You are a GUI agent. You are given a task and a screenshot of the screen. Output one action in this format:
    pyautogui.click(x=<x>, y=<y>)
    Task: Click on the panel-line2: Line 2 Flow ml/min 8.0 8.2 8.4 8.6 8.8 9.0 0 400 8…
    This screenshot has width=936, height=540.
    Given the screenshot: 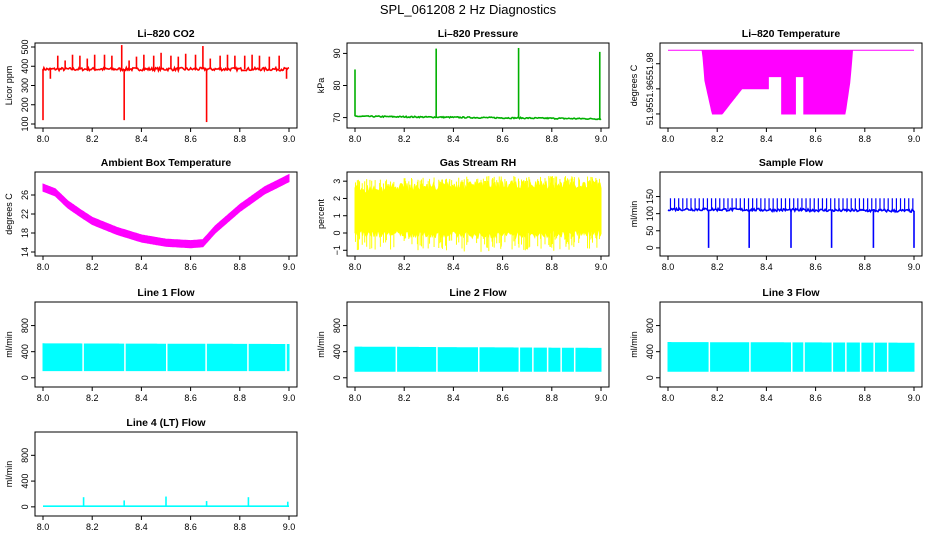 What is the action you would take?
    pyautogui.click(x=463, y=345)
    